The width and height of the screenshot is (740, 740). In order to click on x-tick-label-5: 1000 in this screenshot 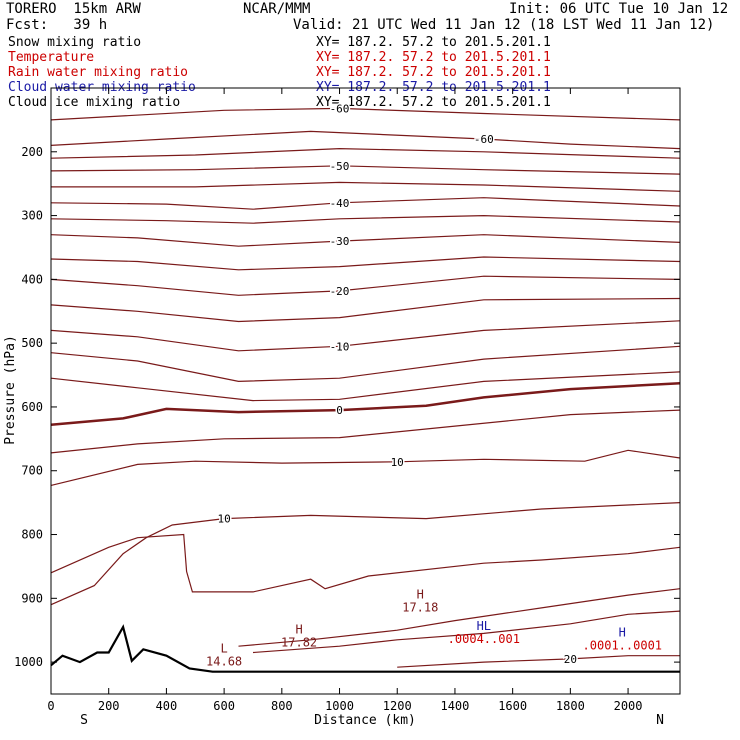, I will do `click(339, 706)`.